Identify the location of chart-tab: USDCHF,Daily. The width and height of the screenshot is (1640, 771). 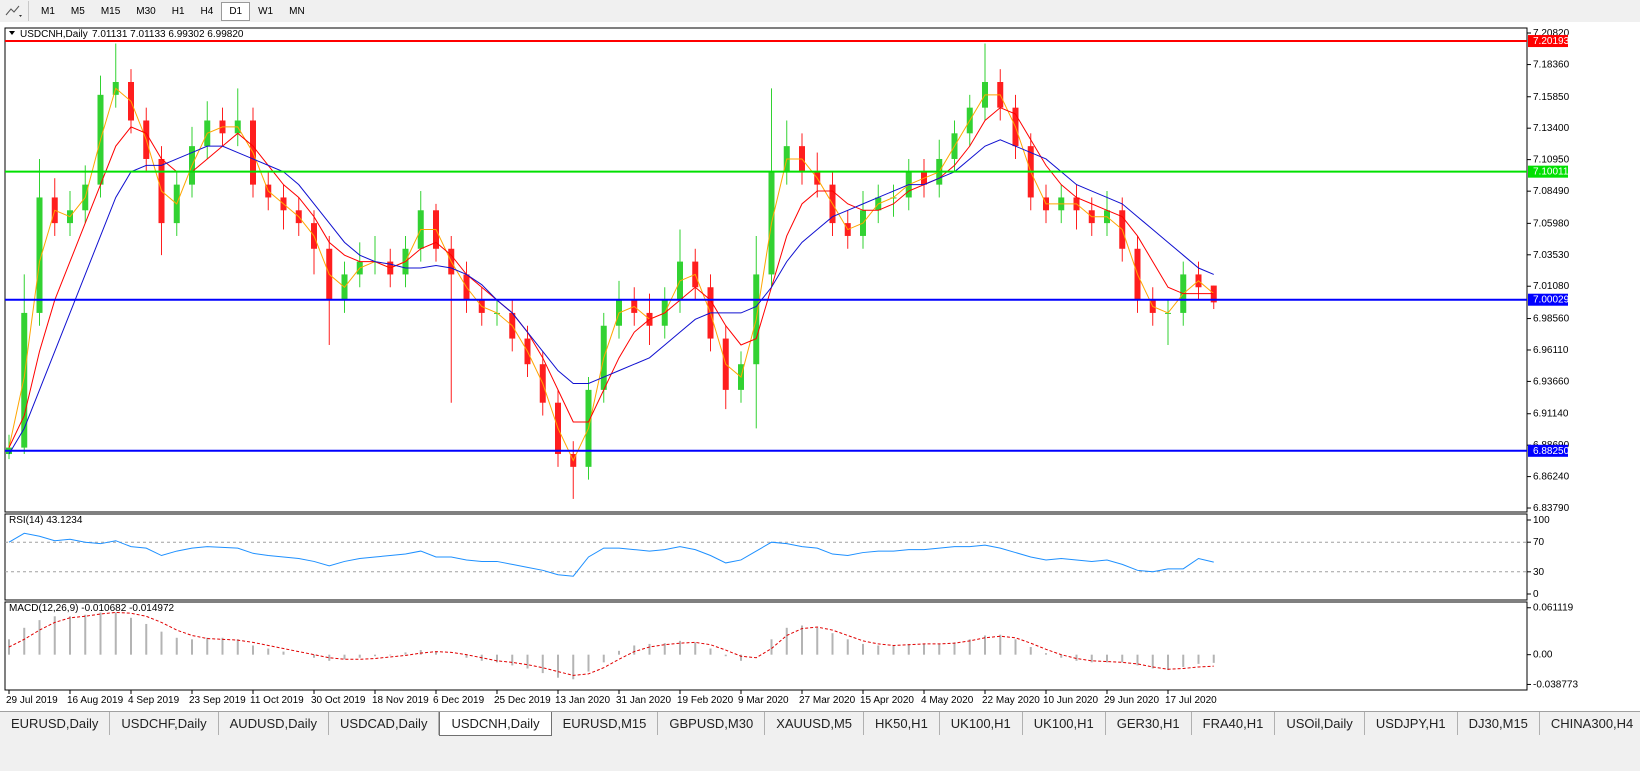
(164, 723).